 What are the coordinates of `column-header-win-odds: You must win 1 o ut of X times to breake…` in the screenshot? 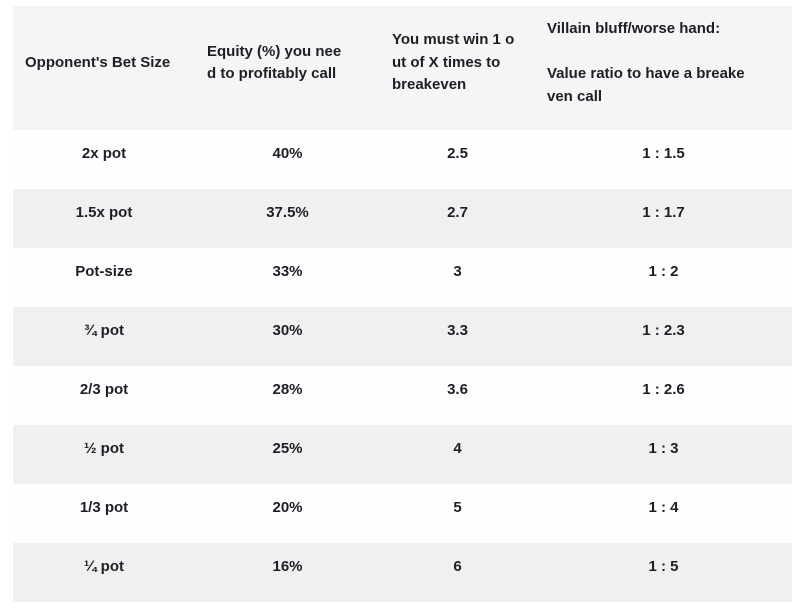 It's located at (457, 68).